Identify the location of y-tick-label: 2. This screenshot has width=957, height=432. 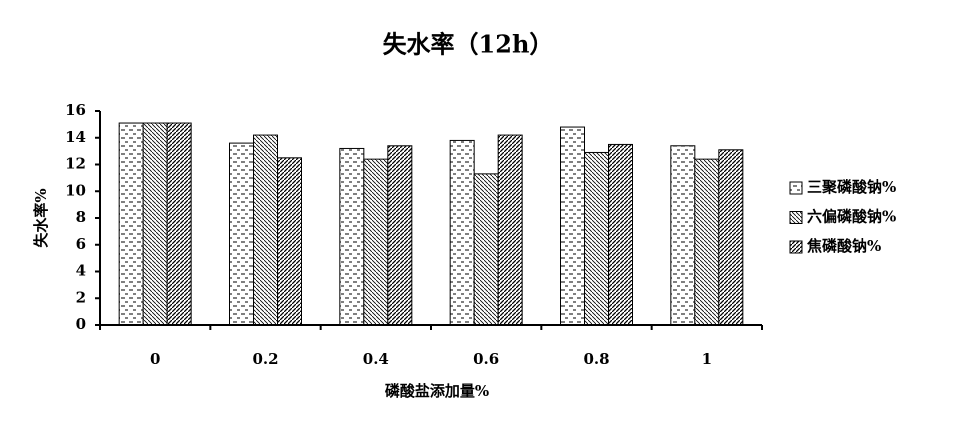
(81, 297).